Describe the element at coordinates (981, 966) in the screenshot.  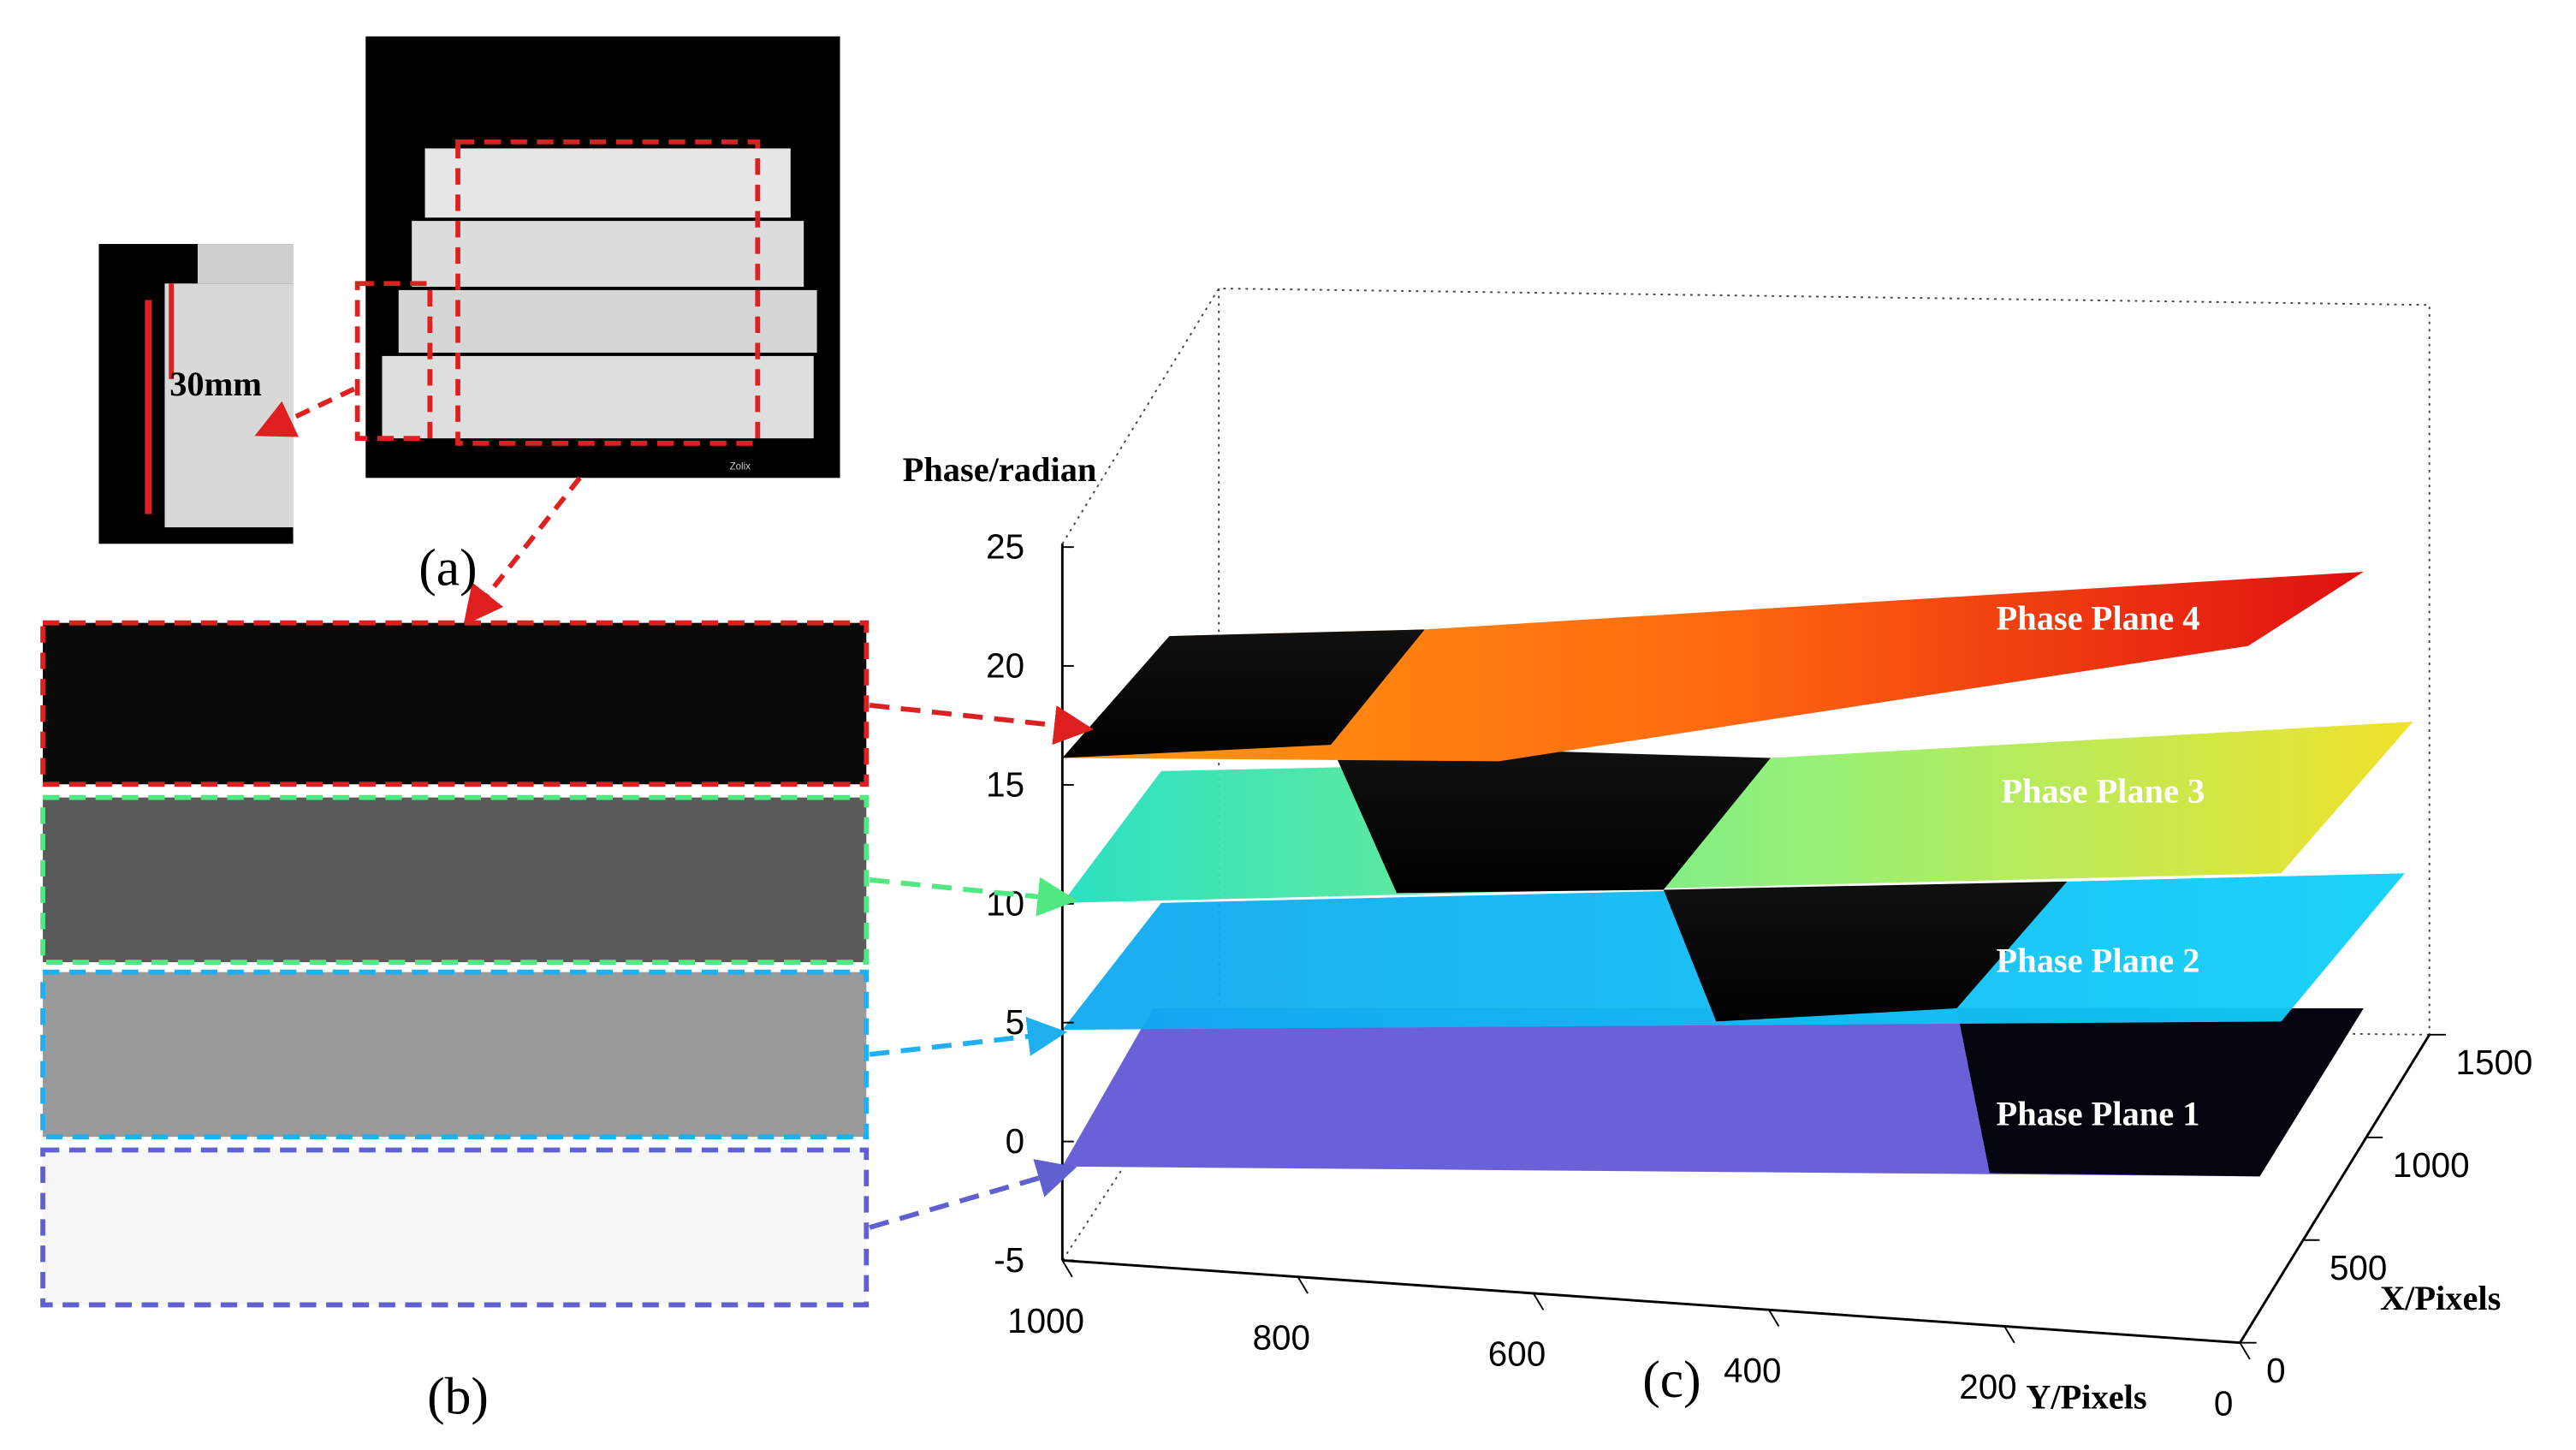
I see `arrows` at that location.